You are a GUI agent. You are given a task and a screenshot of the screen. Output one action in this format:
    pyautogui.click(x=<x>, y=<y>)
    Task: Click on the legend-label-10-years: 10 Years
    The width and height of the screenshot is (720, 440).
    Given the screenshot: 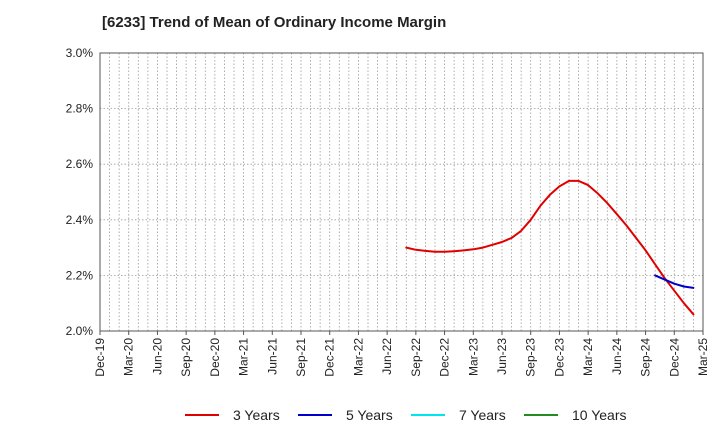 What is the action you would take?
    pyautogui.click(x=599, y=415)
    